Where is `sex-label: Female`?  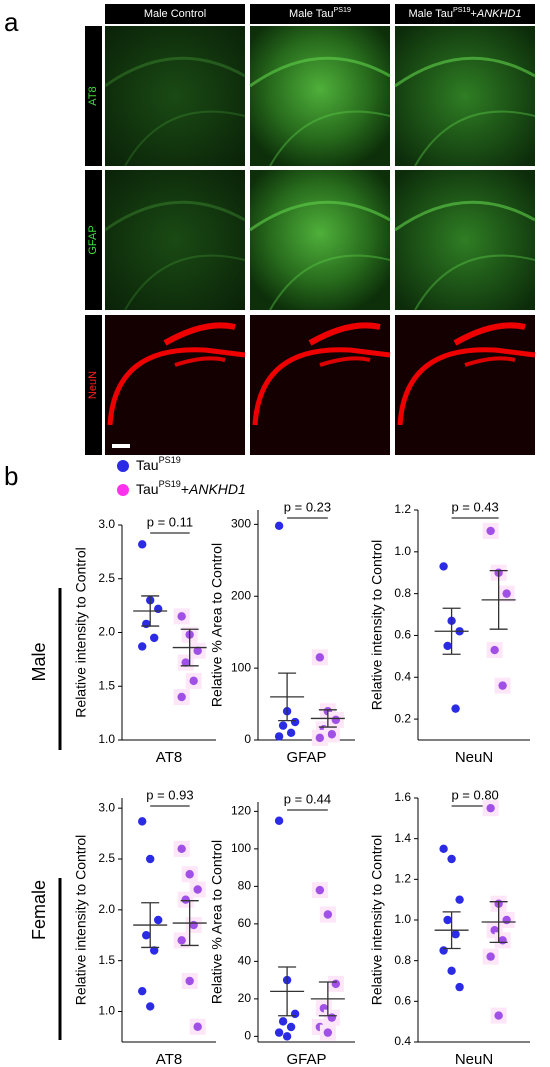 sex-label: Female is located at coordinates (39, 910).